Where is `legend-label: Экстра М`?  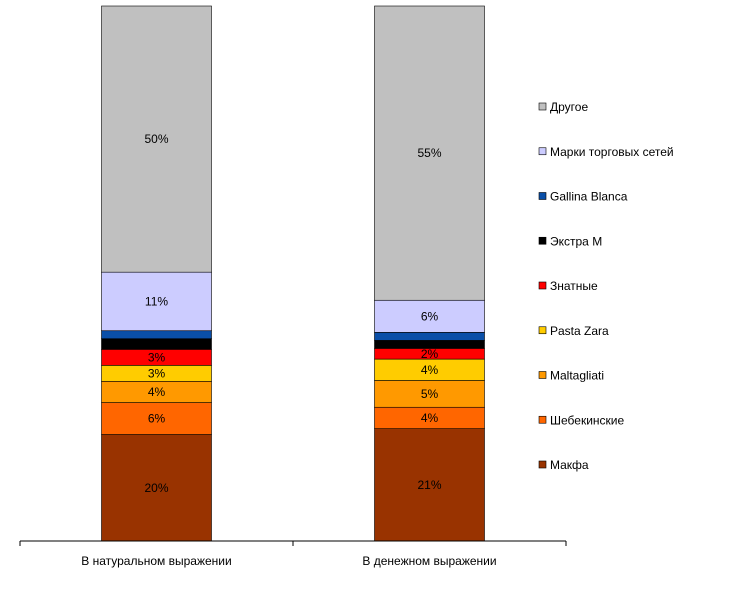
legend-label: Экстра М is located at coordinates (576, 241).